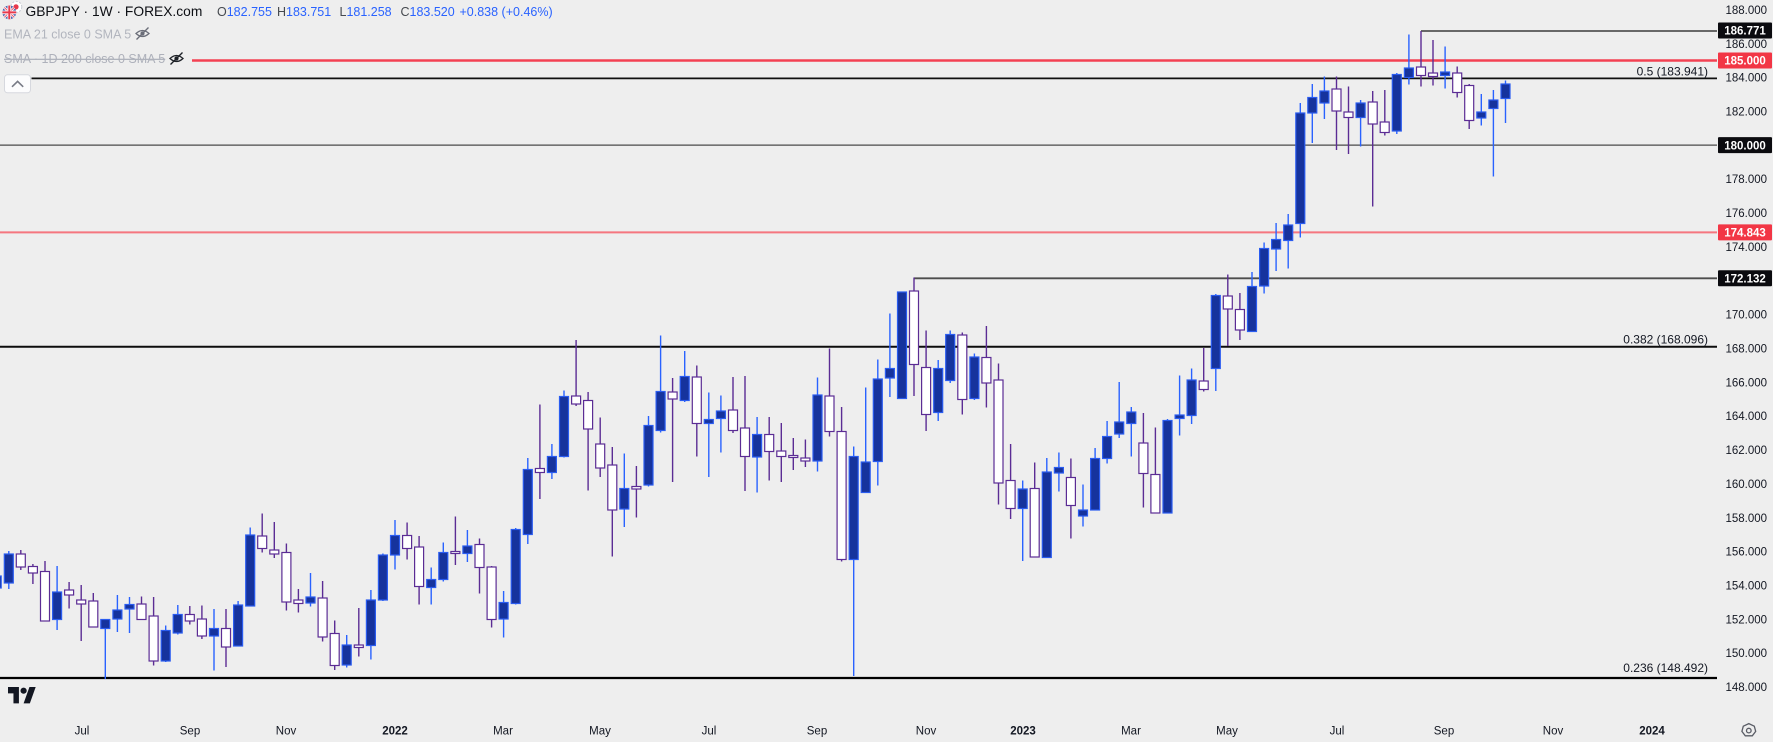 The width and height of the screenshot is (1773, 742). What do you see at coordinates (67, 34) in the screenshot?
I see `svg-text: EMA 21 close 0 SMA 5` at bounding box center [67, 34].